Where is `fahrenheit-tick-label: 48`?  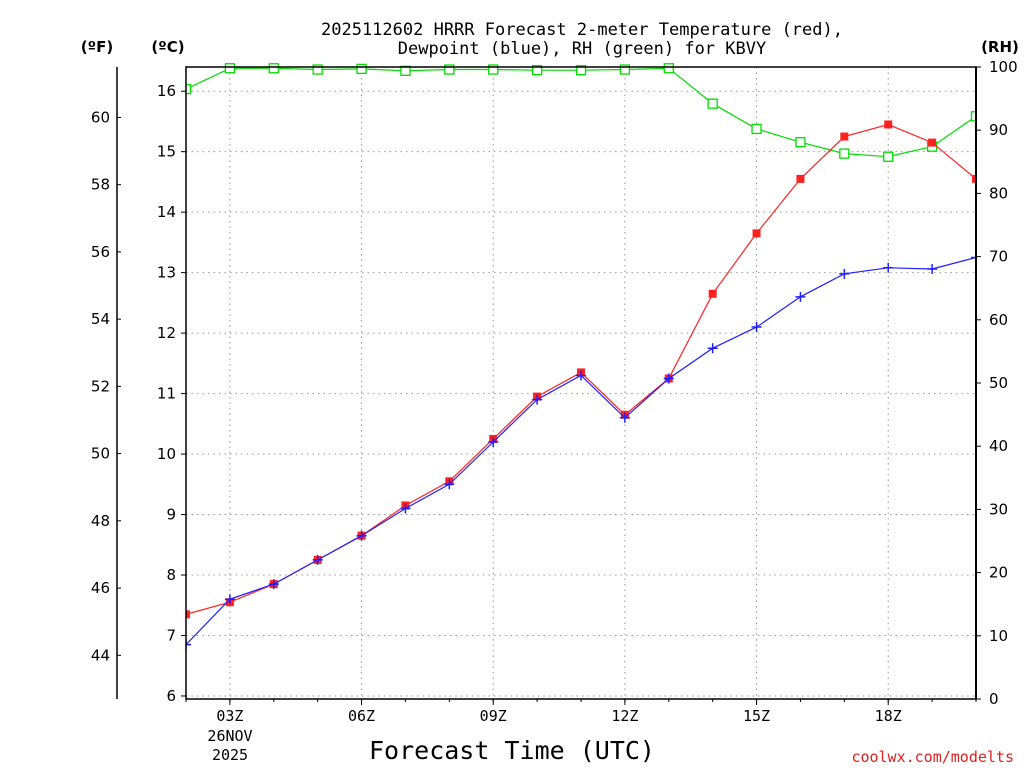
fahrenheit-tick-label: 48 is located at coordinates (100, 521).